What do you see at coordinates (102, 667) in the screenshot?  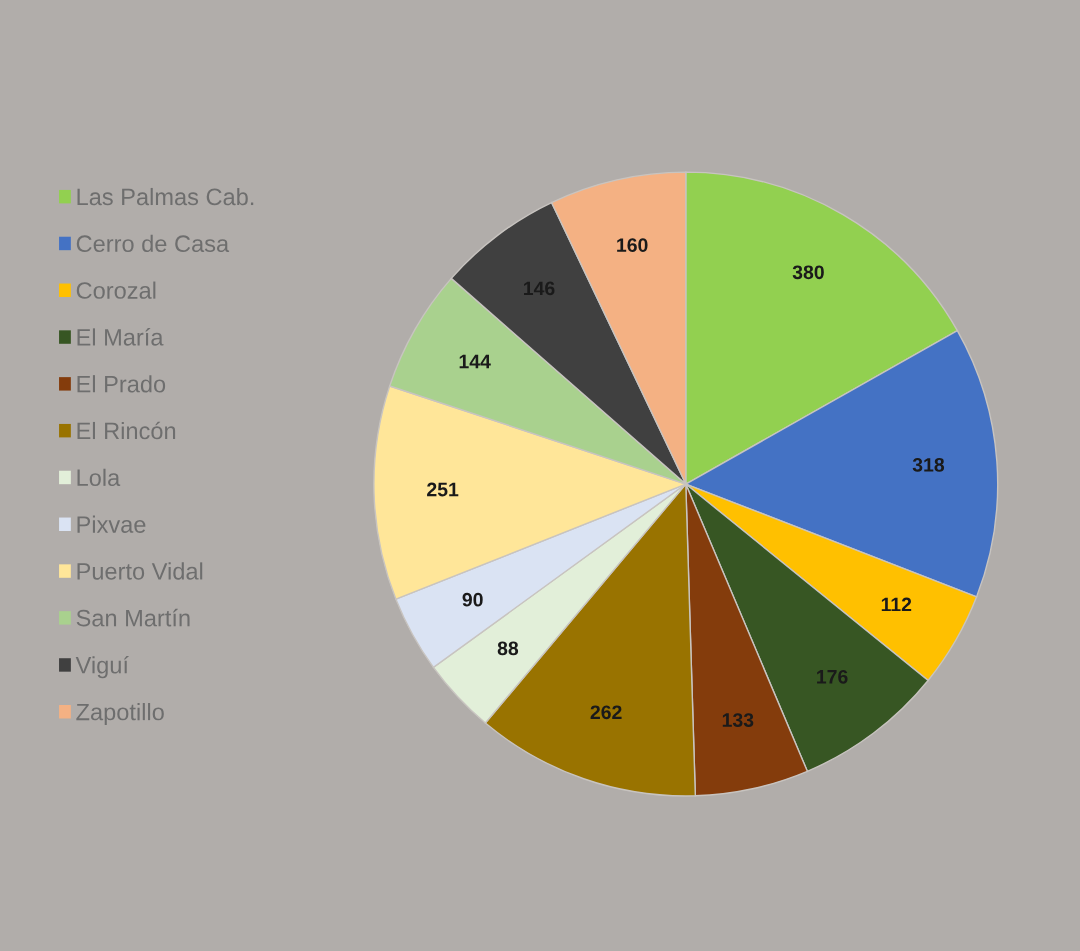 I see `legend-label: Viguí` at bounding box center [102, 667].